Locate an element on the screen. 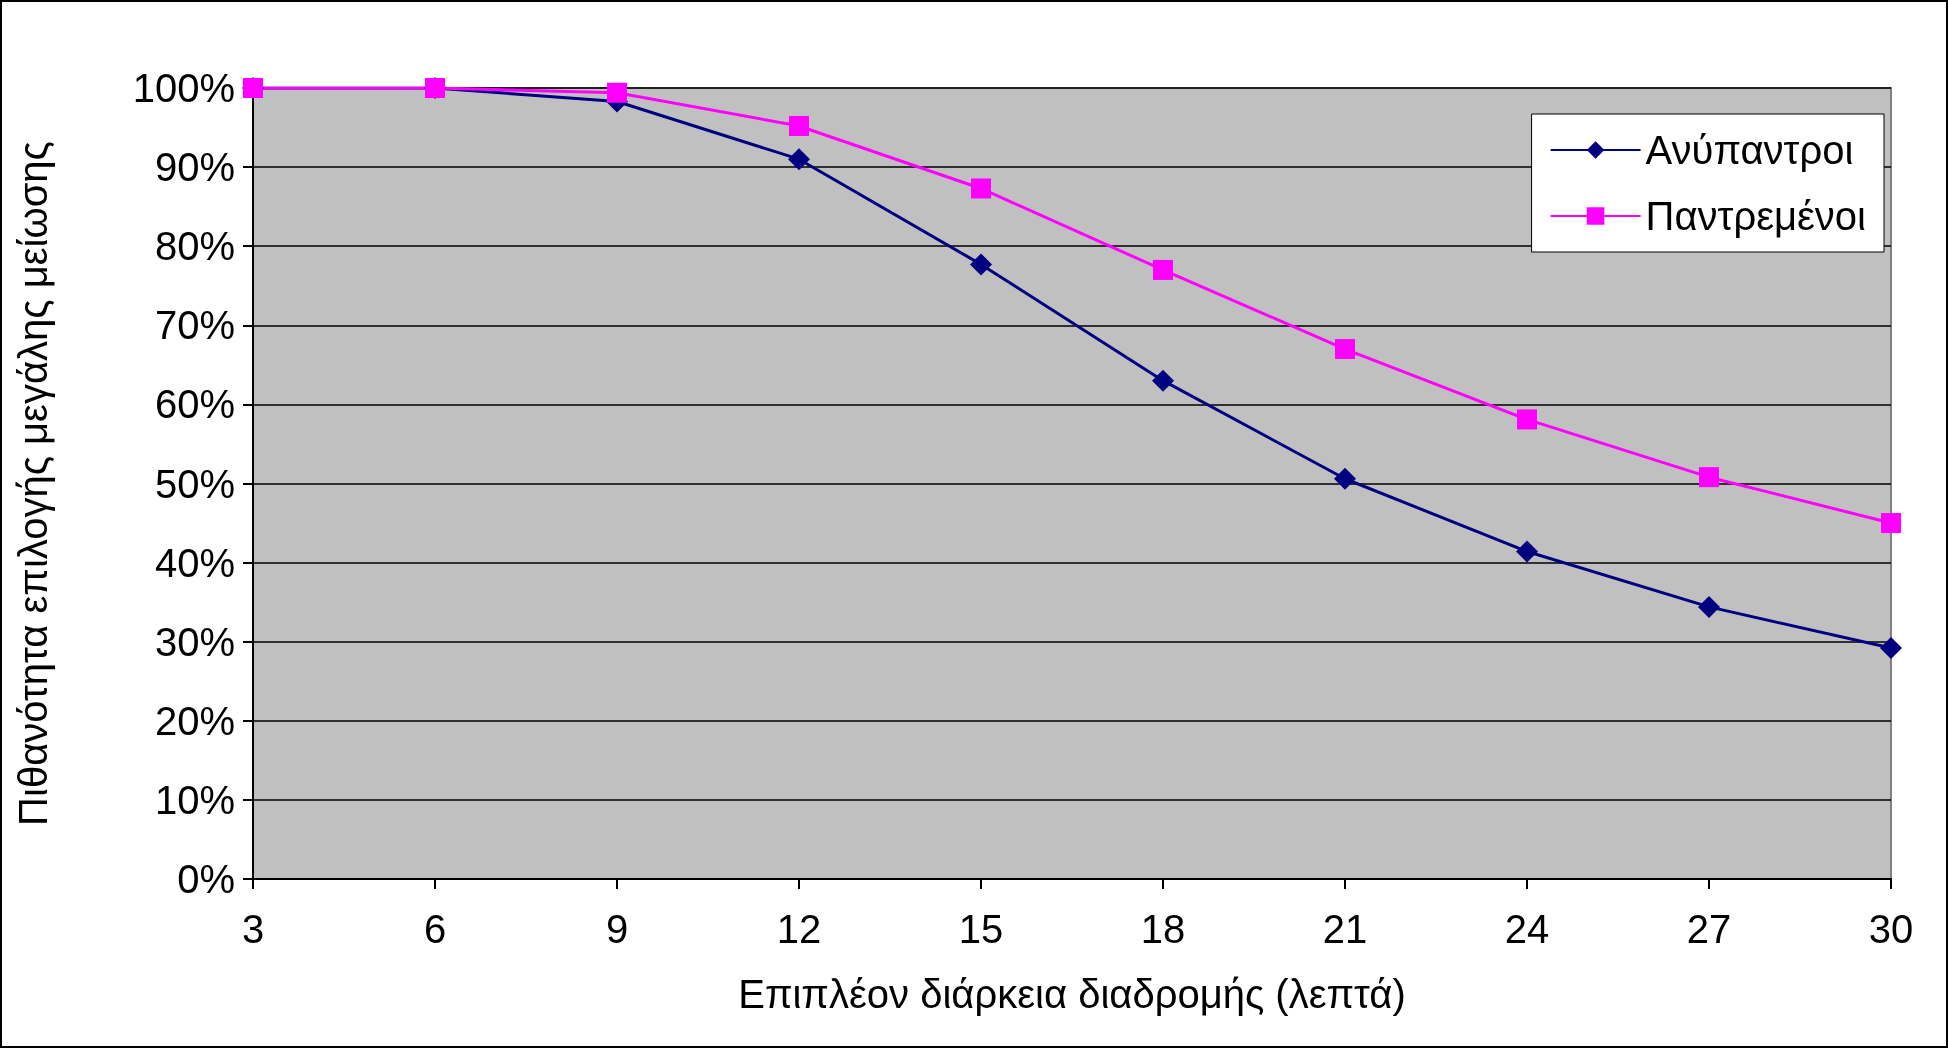  y-tick-label: 30% is located at coordinates (194, 641).